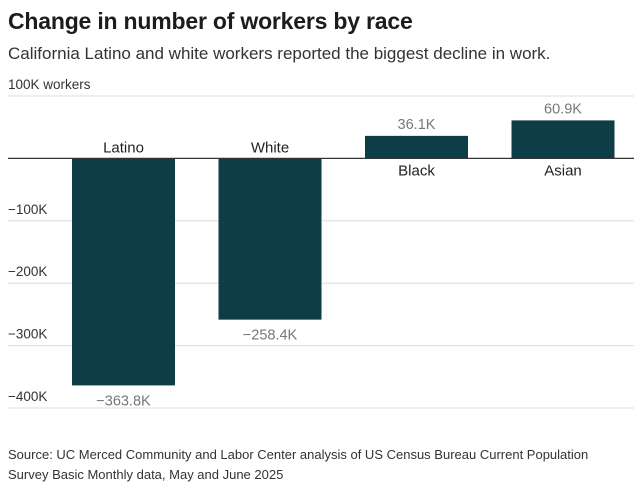 This screenshot has height=490, width=640. I want to click on value-label: −363.8K, so click(123, 401).